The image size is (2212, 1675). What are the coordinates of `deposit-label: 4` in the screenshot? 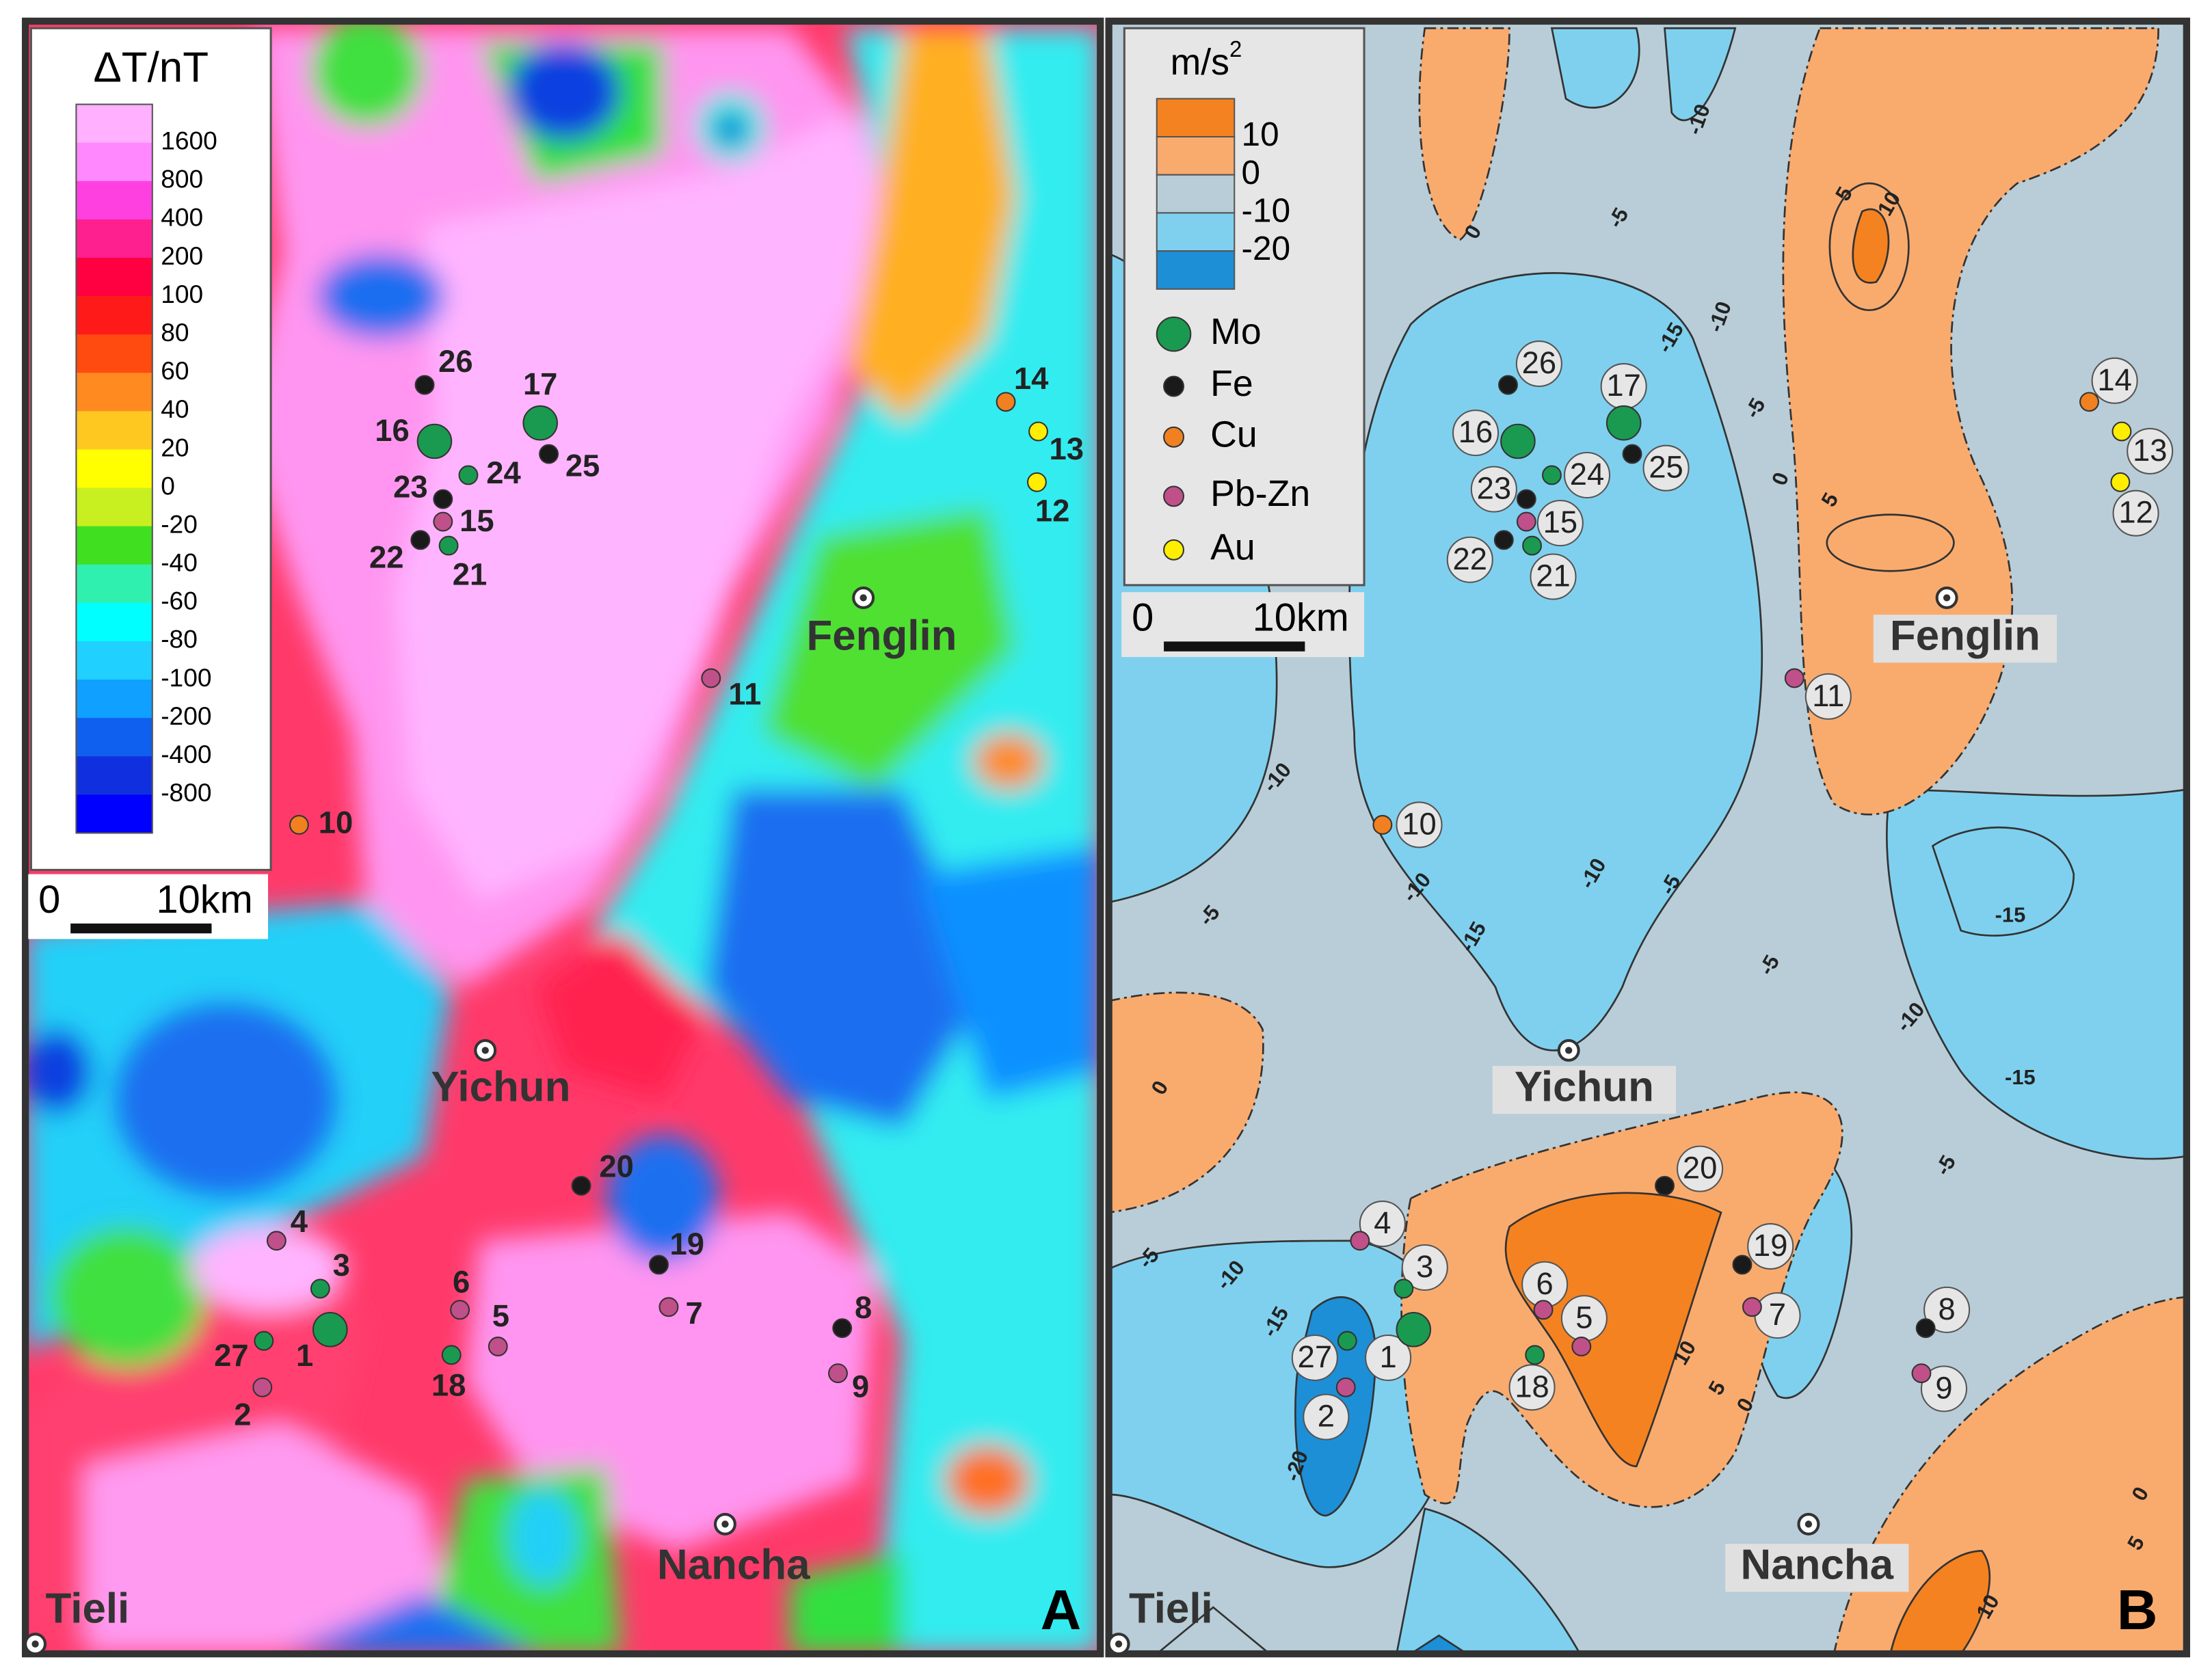 It's located at (300, 1221).